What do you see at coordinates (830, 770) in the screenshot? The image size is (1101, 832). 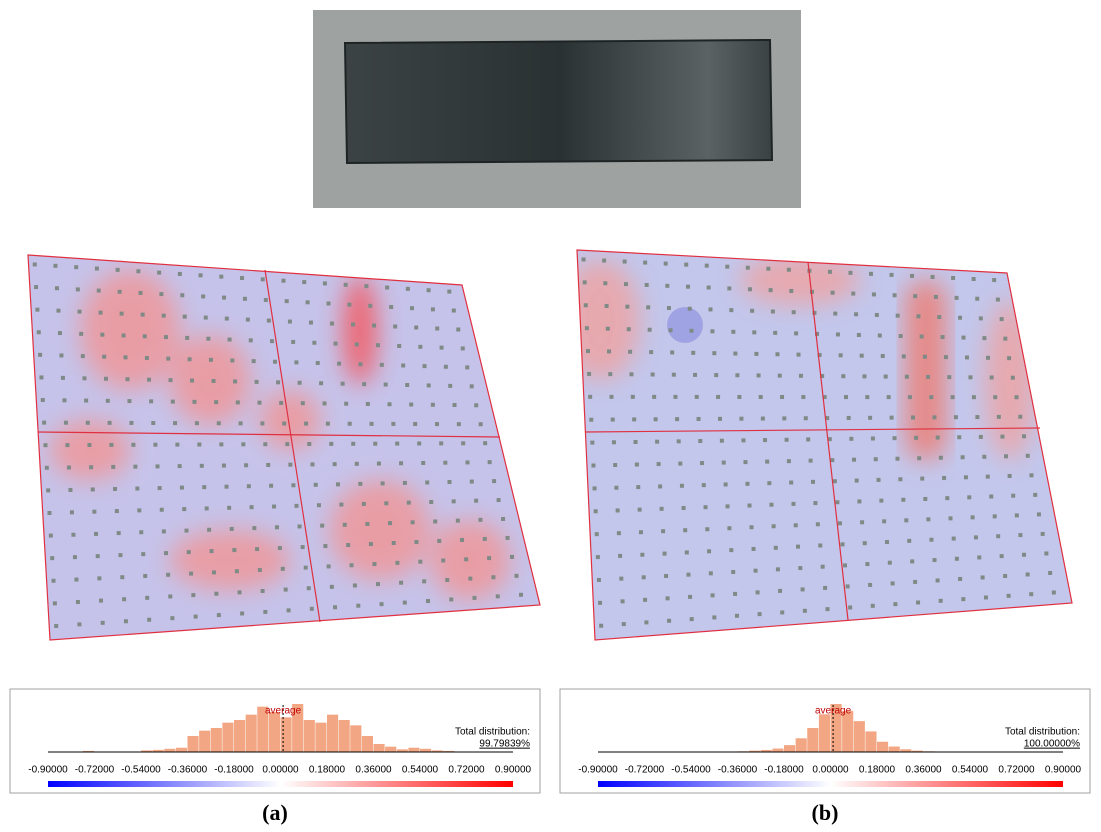 I see `x-tick-label: 0.00000` at bounding box center [830, 770].